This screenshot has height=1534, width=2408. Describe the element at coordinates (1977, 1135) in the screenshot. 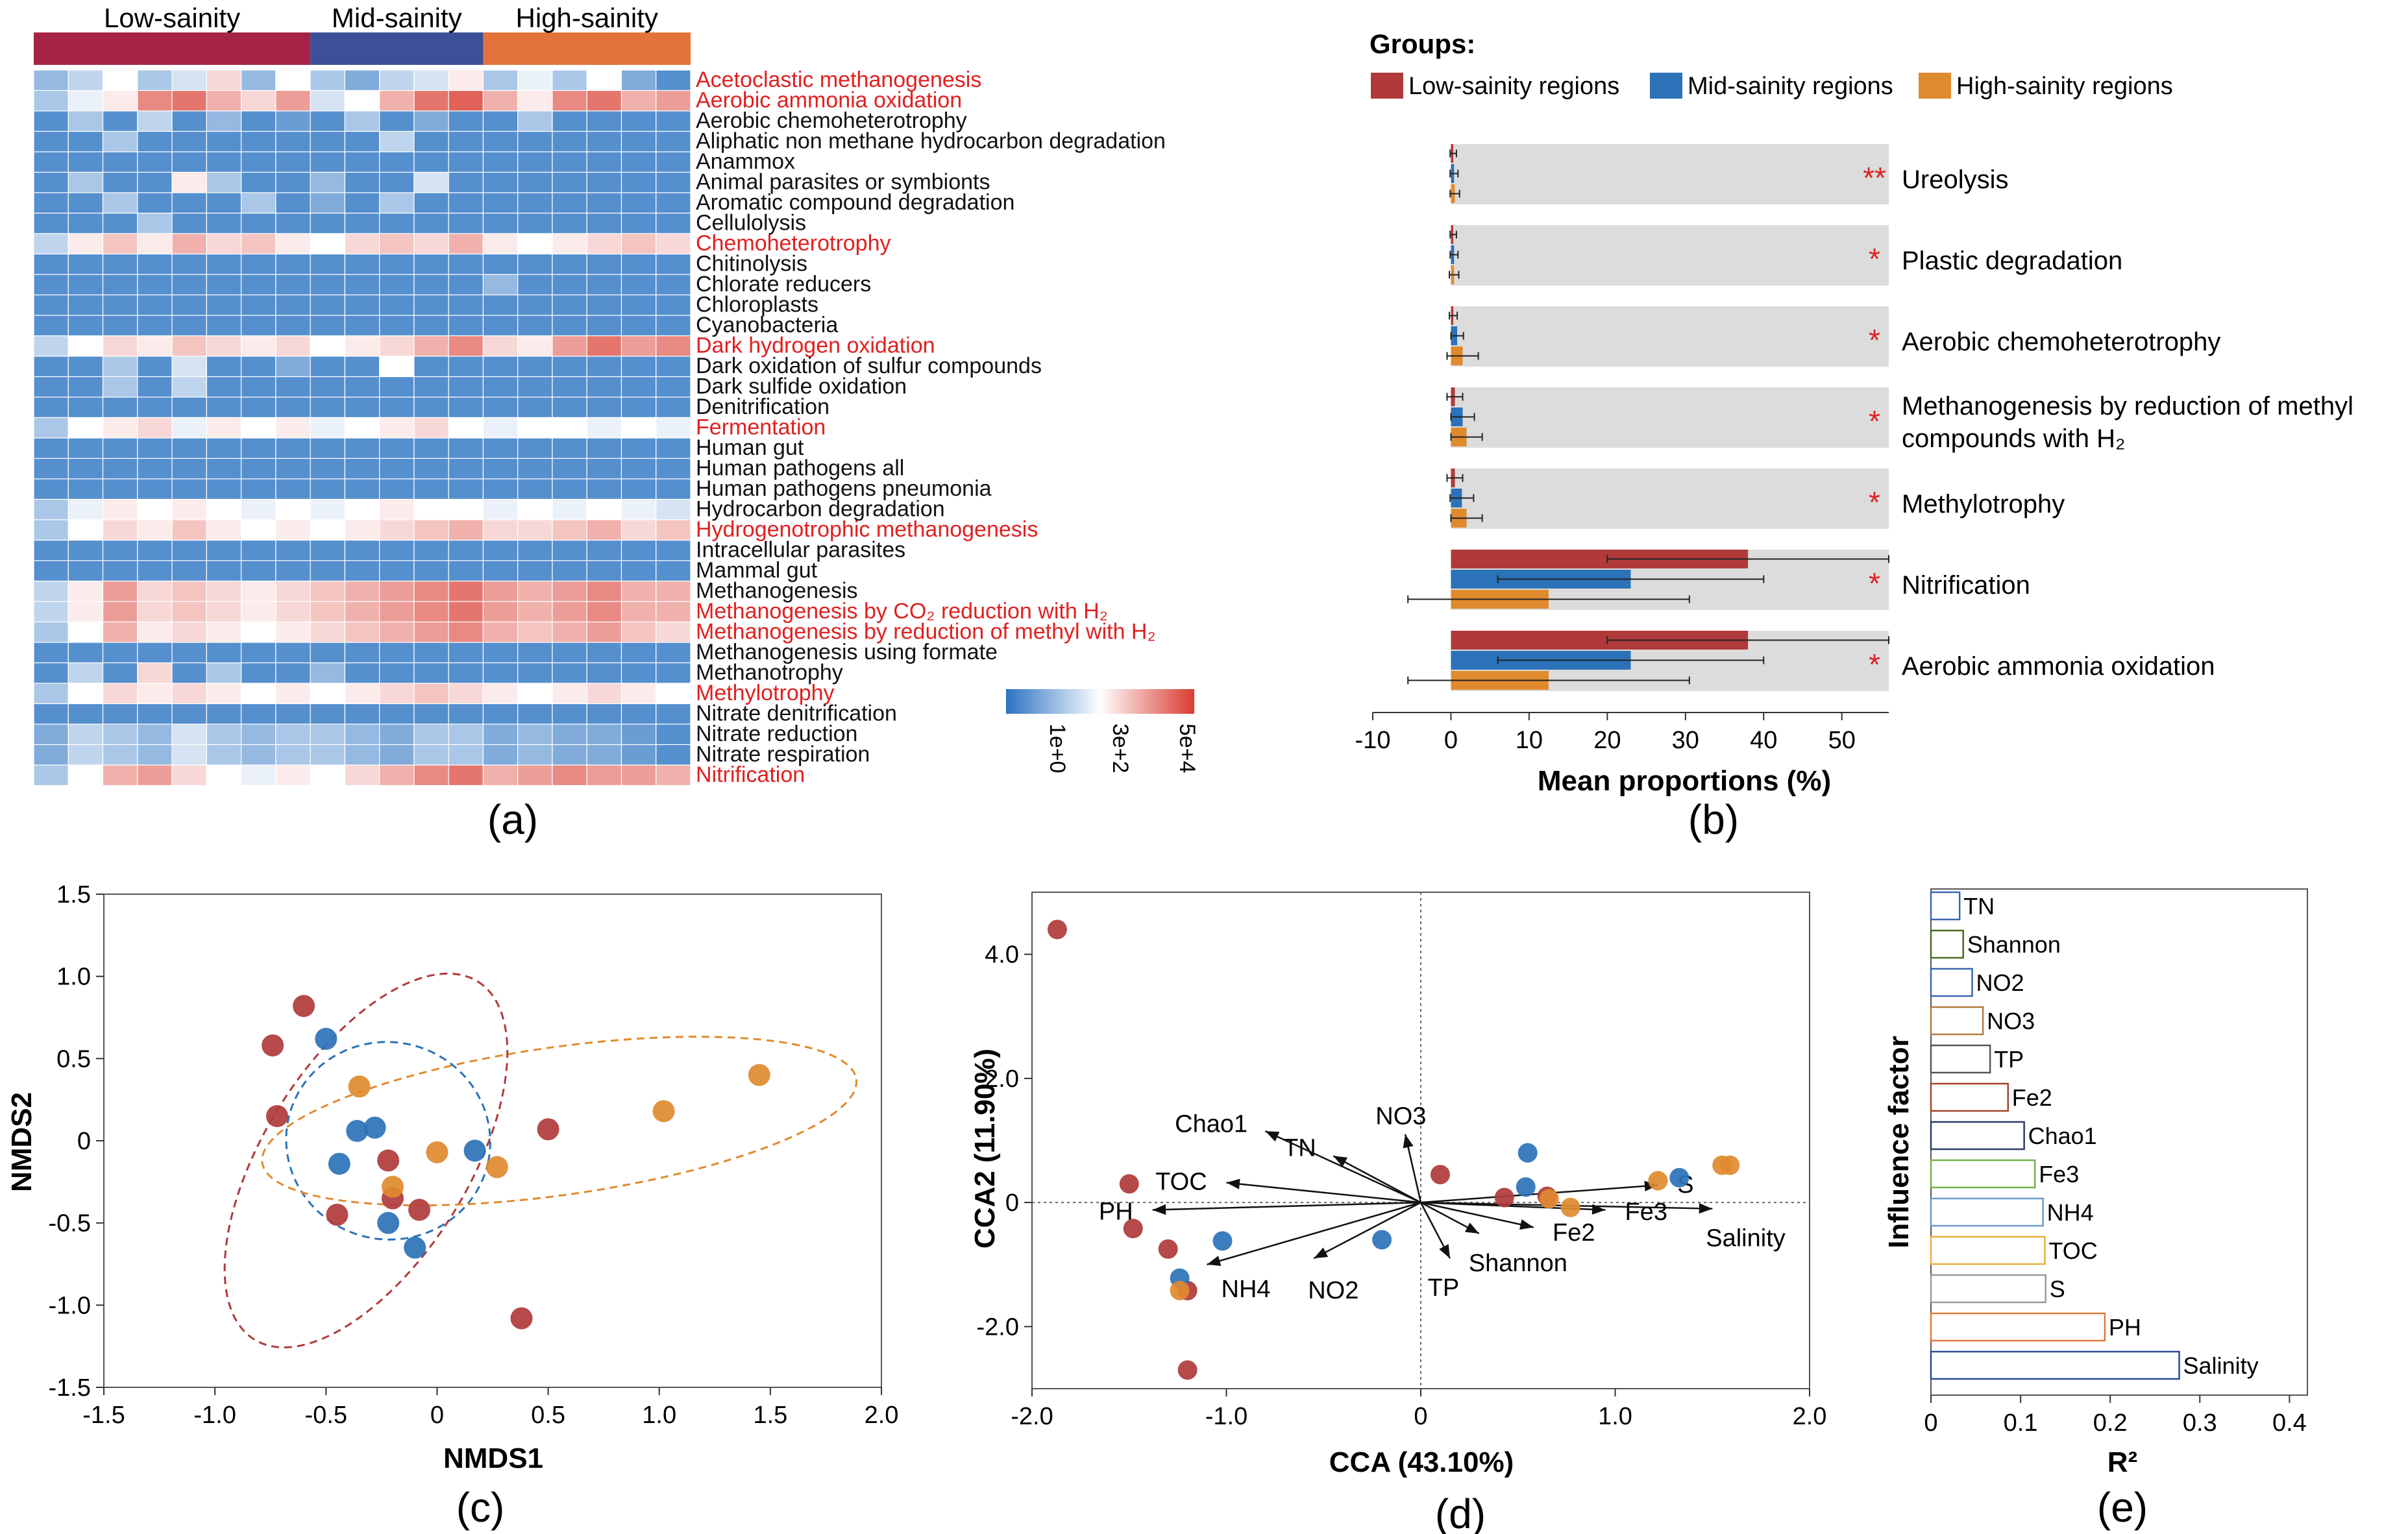

I see `r2-bar` at that location.